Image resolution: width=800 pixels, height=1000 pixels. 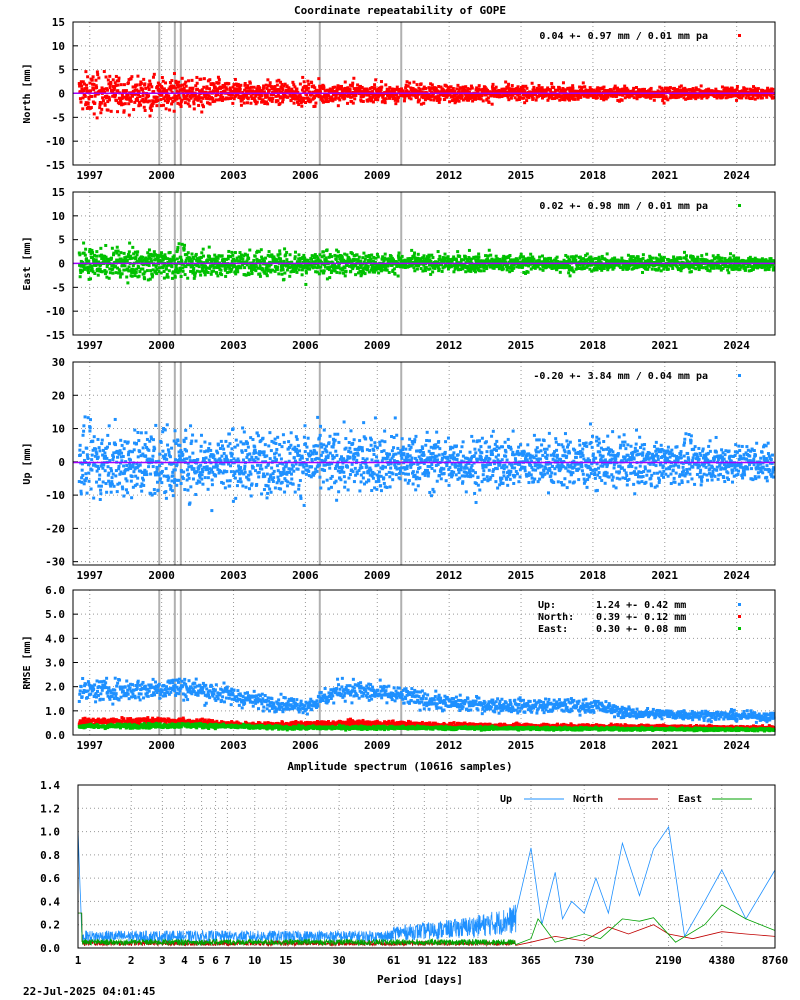 I want to click on x-tick-label: 2003, so click(x=233, y=345).